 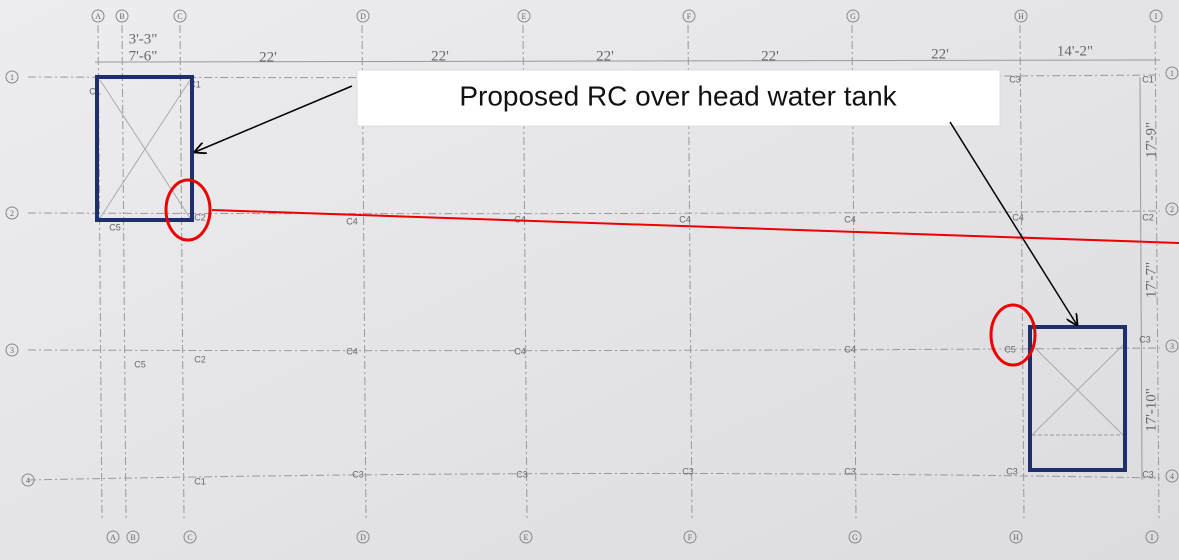 I want to click on dimension: 17'-9", so click(x=1151, y=140).